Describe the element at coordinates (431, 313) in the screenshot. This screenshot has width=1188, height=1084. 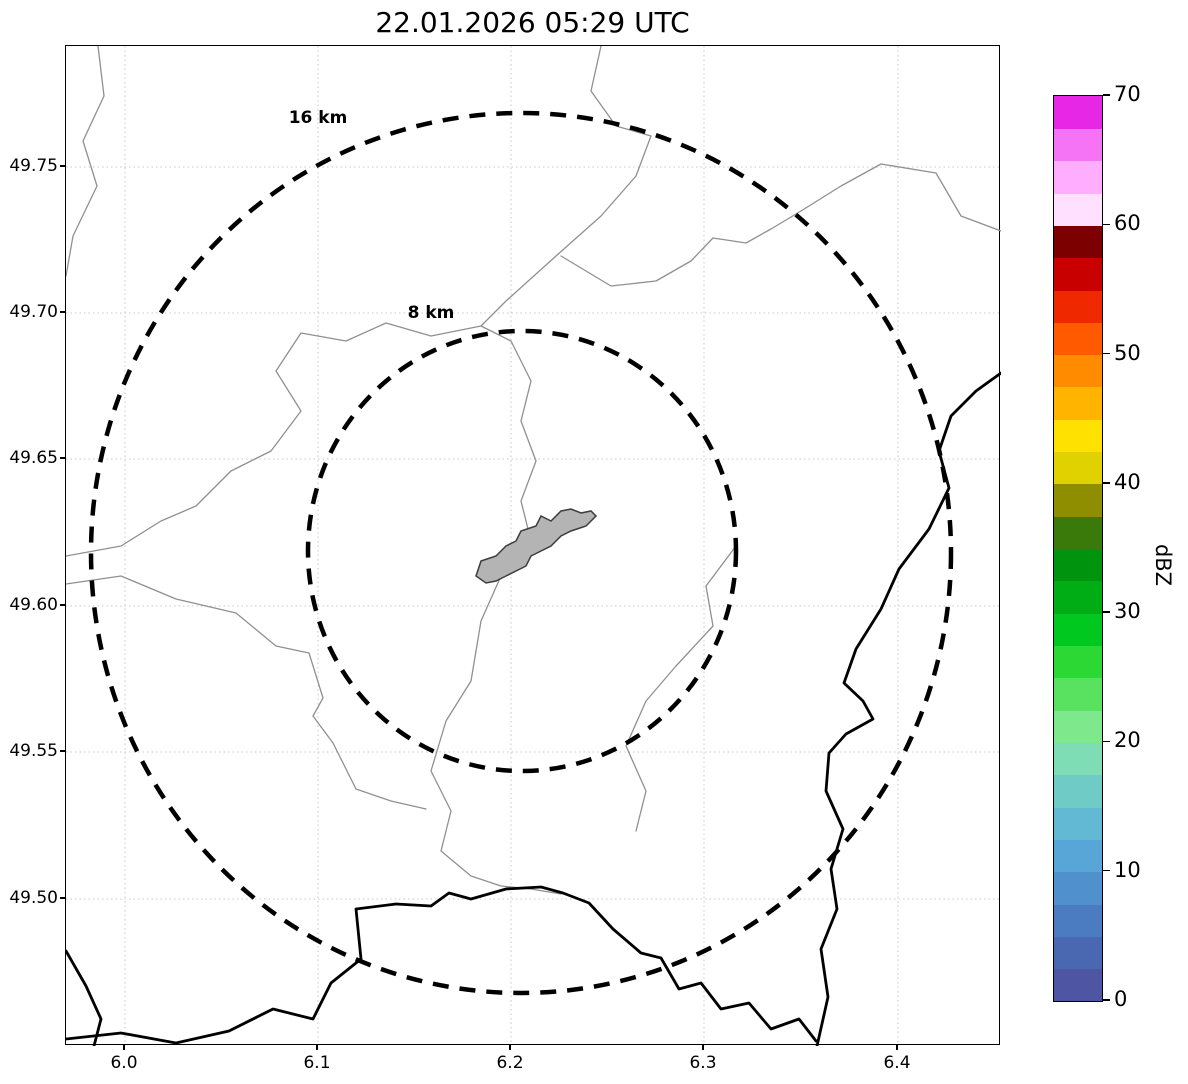
I see `range-ring-label: 8 km` at that location.